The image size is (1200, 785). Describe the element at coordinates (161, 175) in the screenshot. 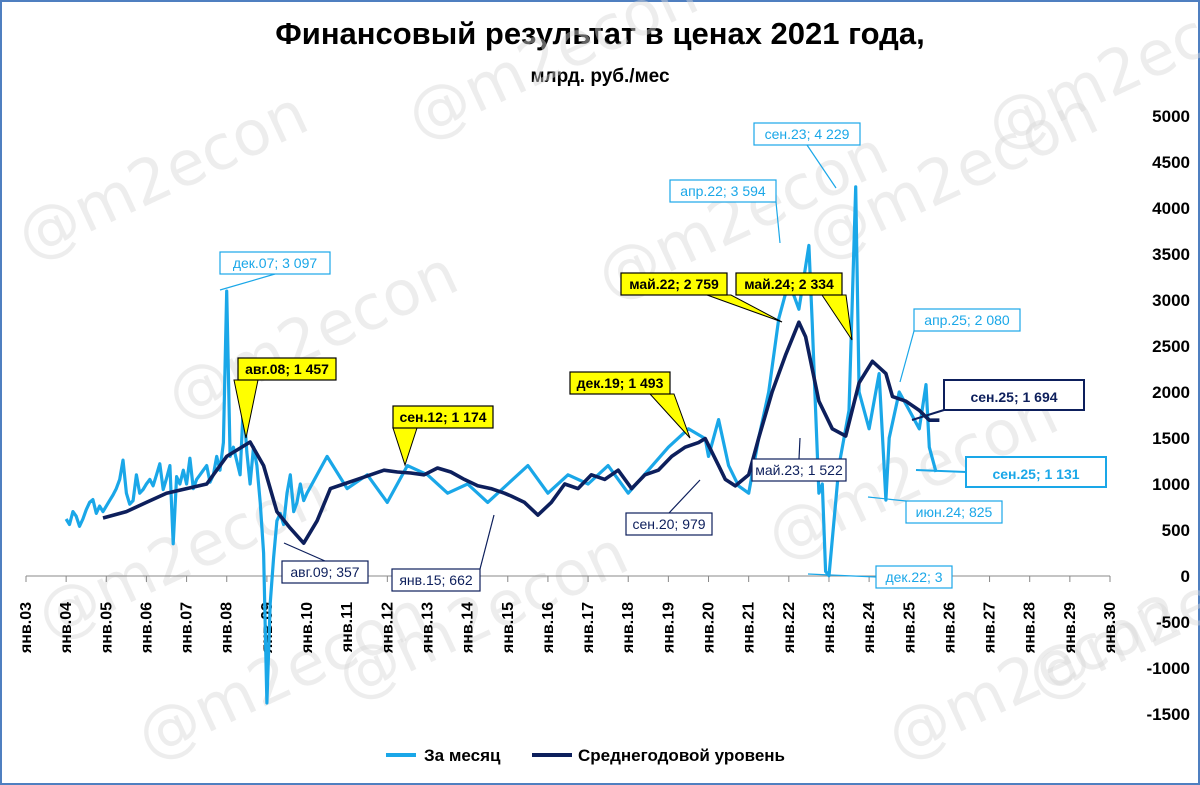

I see `watermark-0: @m2econ` at that location.